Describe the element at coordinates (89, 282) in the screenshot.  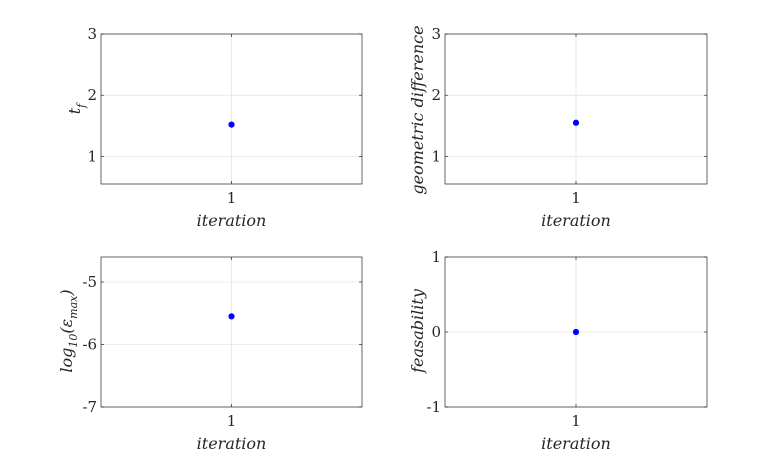
I see `y-tick-label: -5` at that location.